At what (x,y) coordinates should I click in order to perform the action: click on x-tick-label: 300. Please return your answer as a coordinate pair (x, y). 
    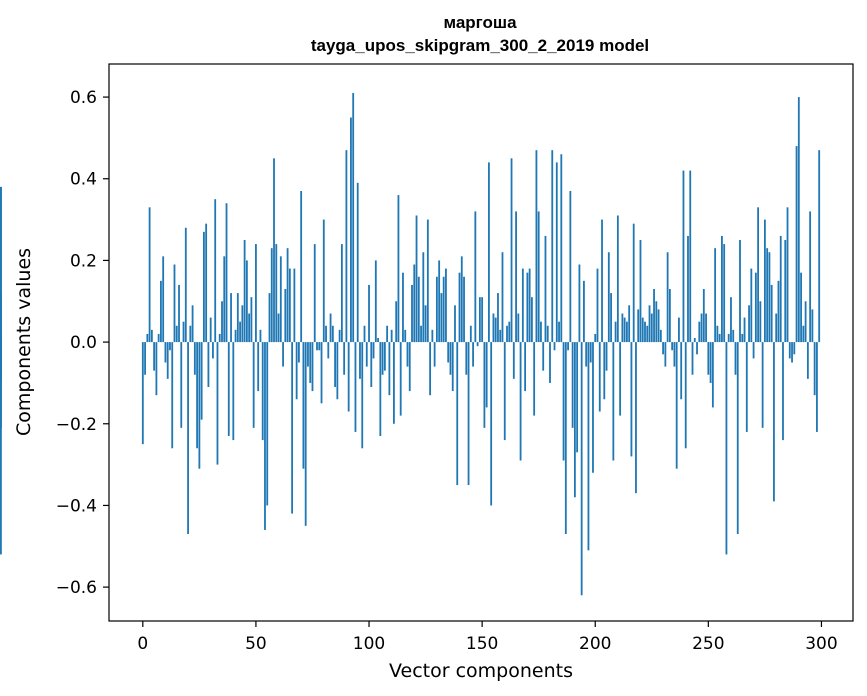
    Looking at the image, I should click on (821, 644).